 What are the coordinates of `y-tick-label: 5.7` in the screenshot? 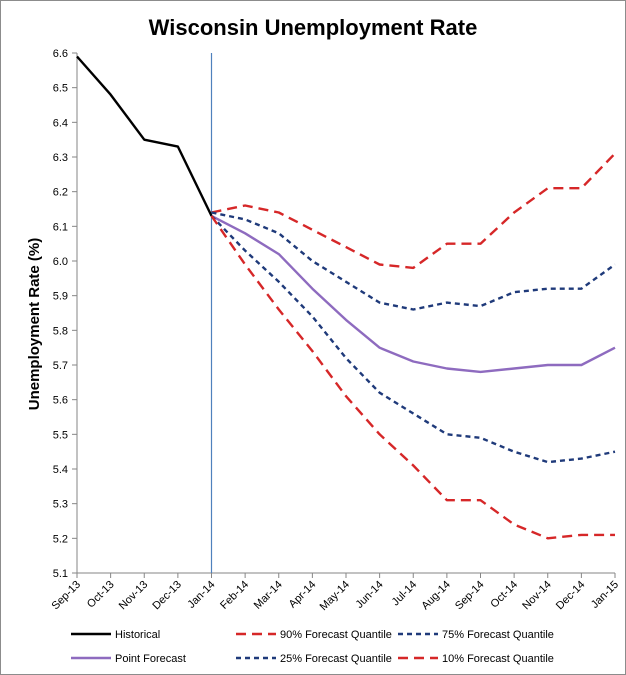 It's located at (60, 366).